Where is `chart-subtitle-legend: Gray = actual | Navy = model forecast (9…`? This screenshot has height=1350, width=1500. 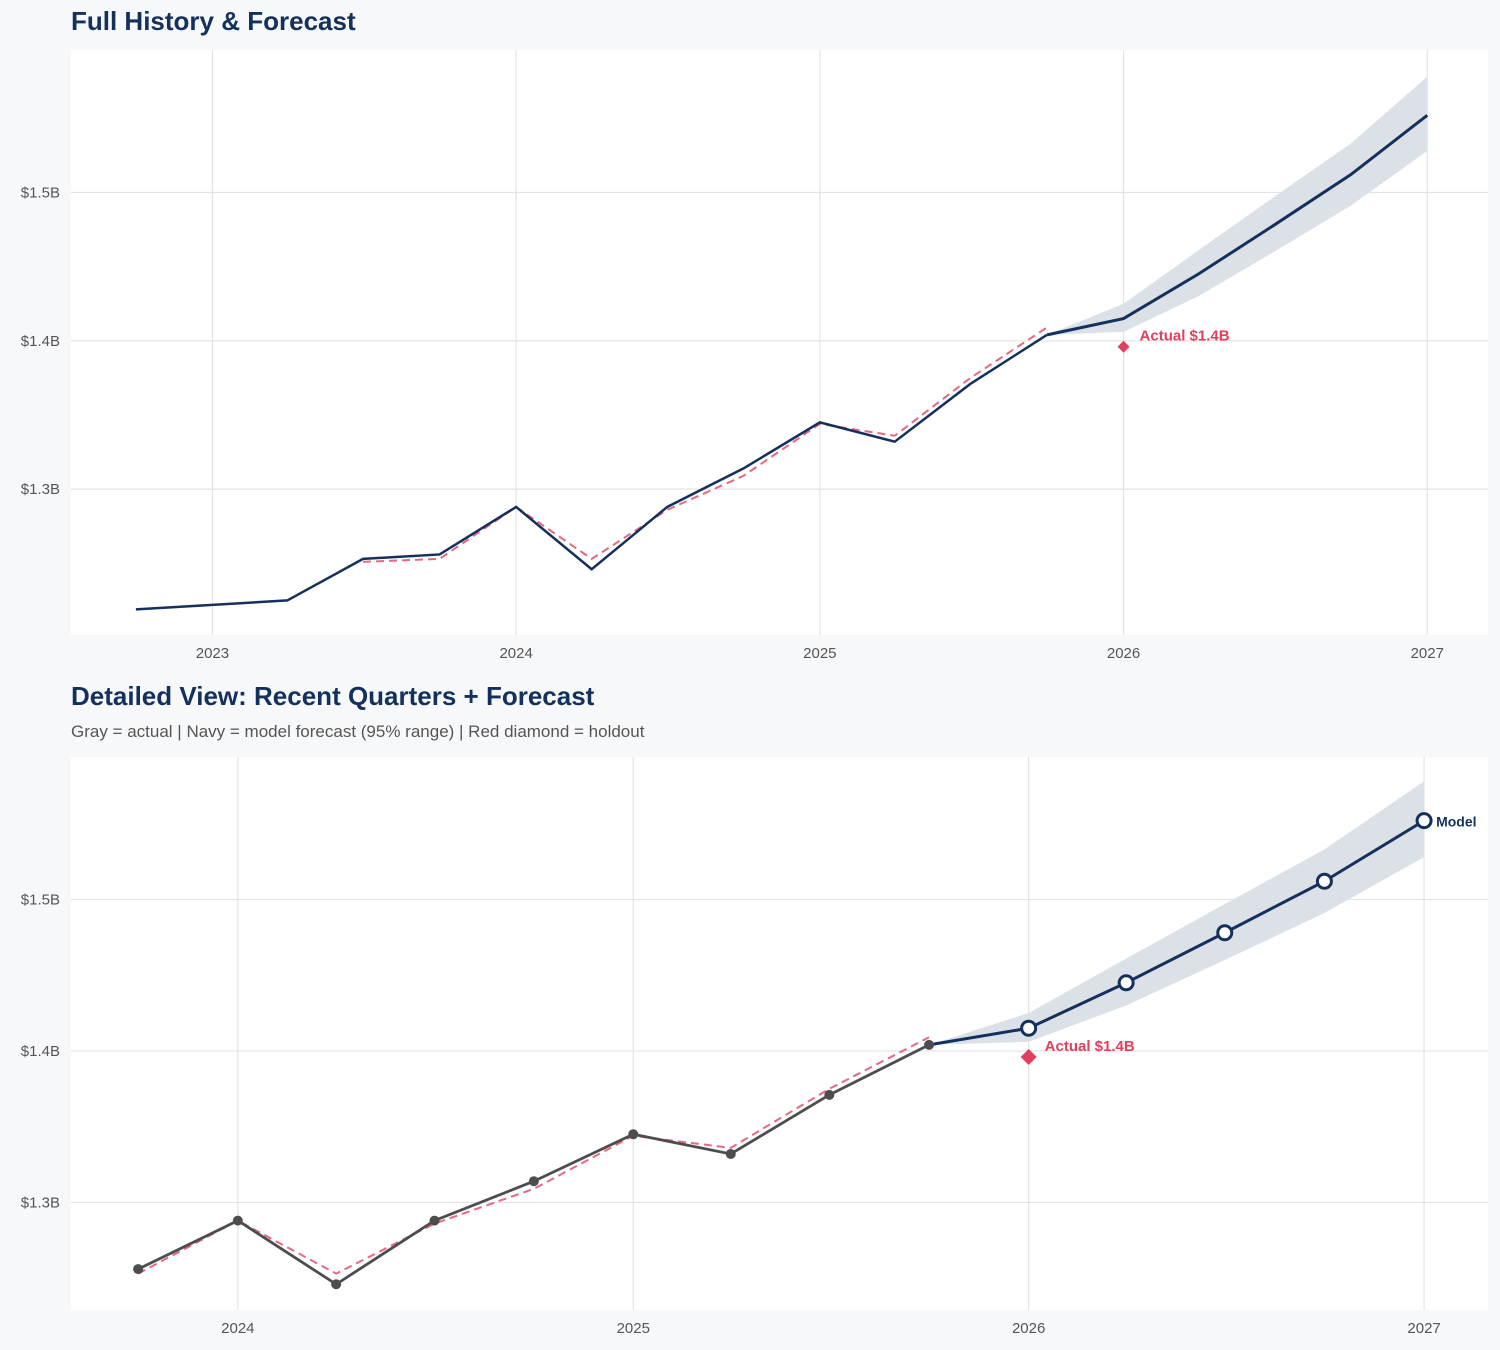 chart-subtitle-legend: Gray = actual | Navy = model forecast (9… is located at coordinates (358, 731).